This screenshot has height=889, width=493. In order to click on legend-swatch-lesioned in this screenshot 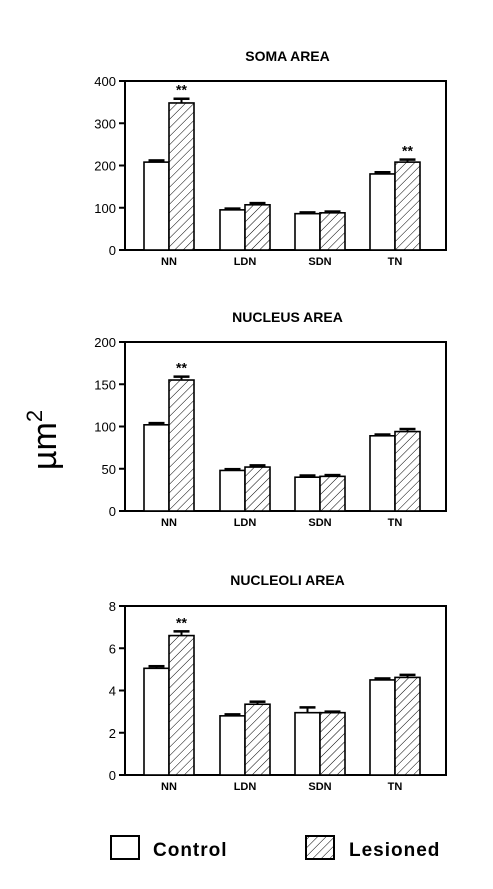, I will do `click(320, 847)`.